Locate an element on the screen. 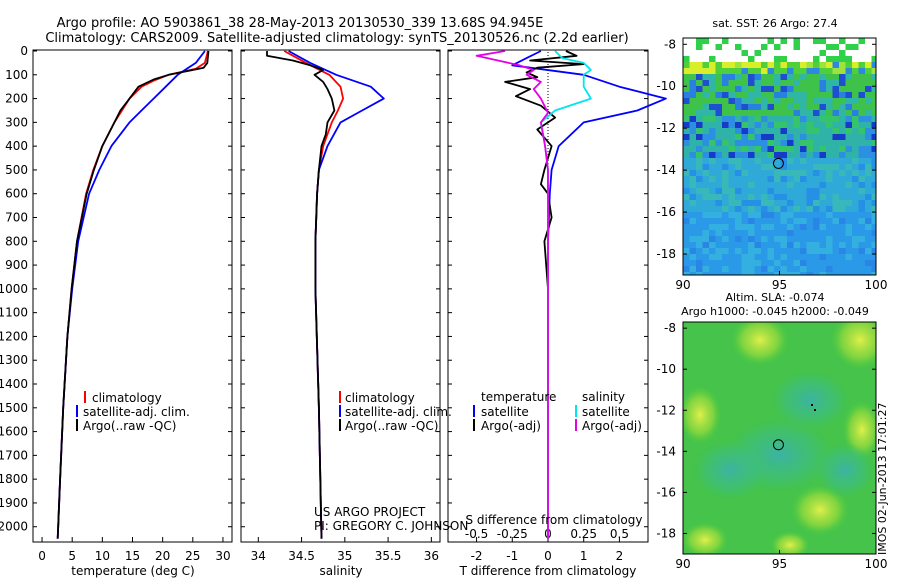 This screenshot has width=900, height=580. x-tick-label: 34.5 is located at coordinates (301, 556).